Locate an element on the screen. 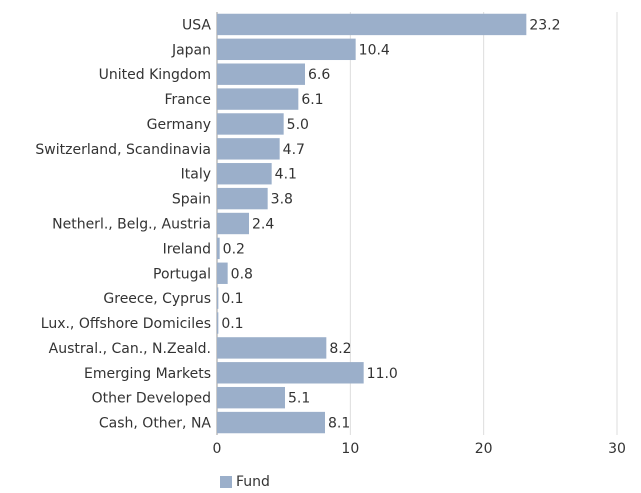 The height and width of the screenshot is (493, 641). x-tick-label: 30 is located at coordinates (617, 449).